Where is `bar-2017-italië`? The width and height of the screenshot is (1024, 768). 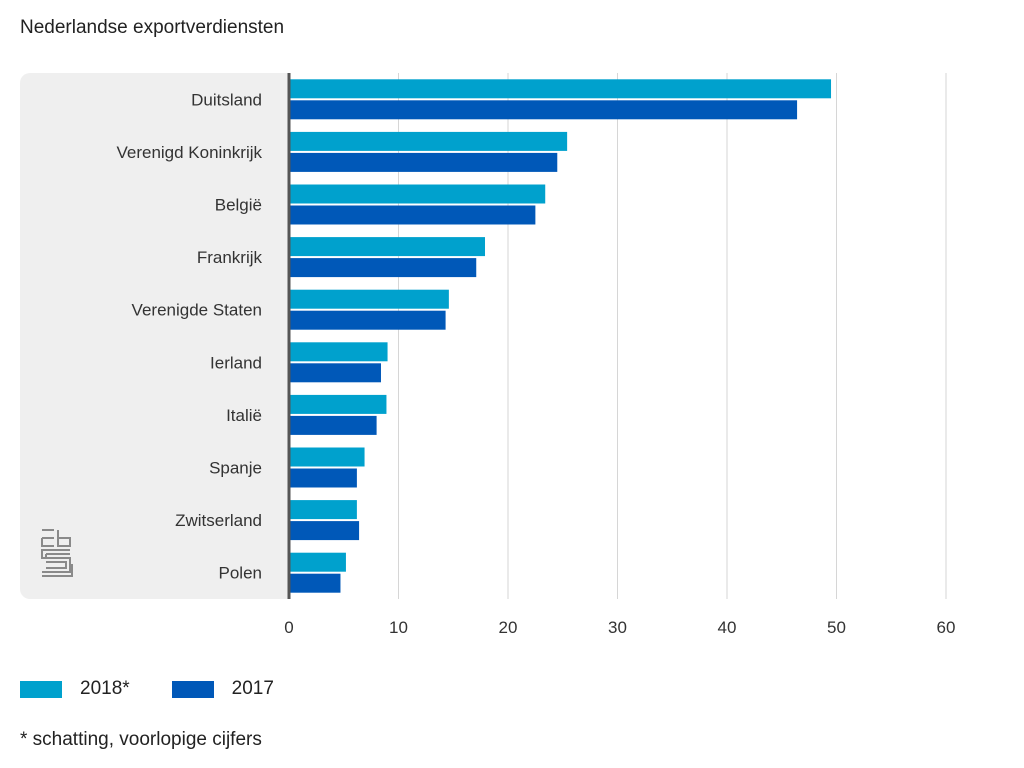
bar-2017-italië is located at coordinates (333, 425).